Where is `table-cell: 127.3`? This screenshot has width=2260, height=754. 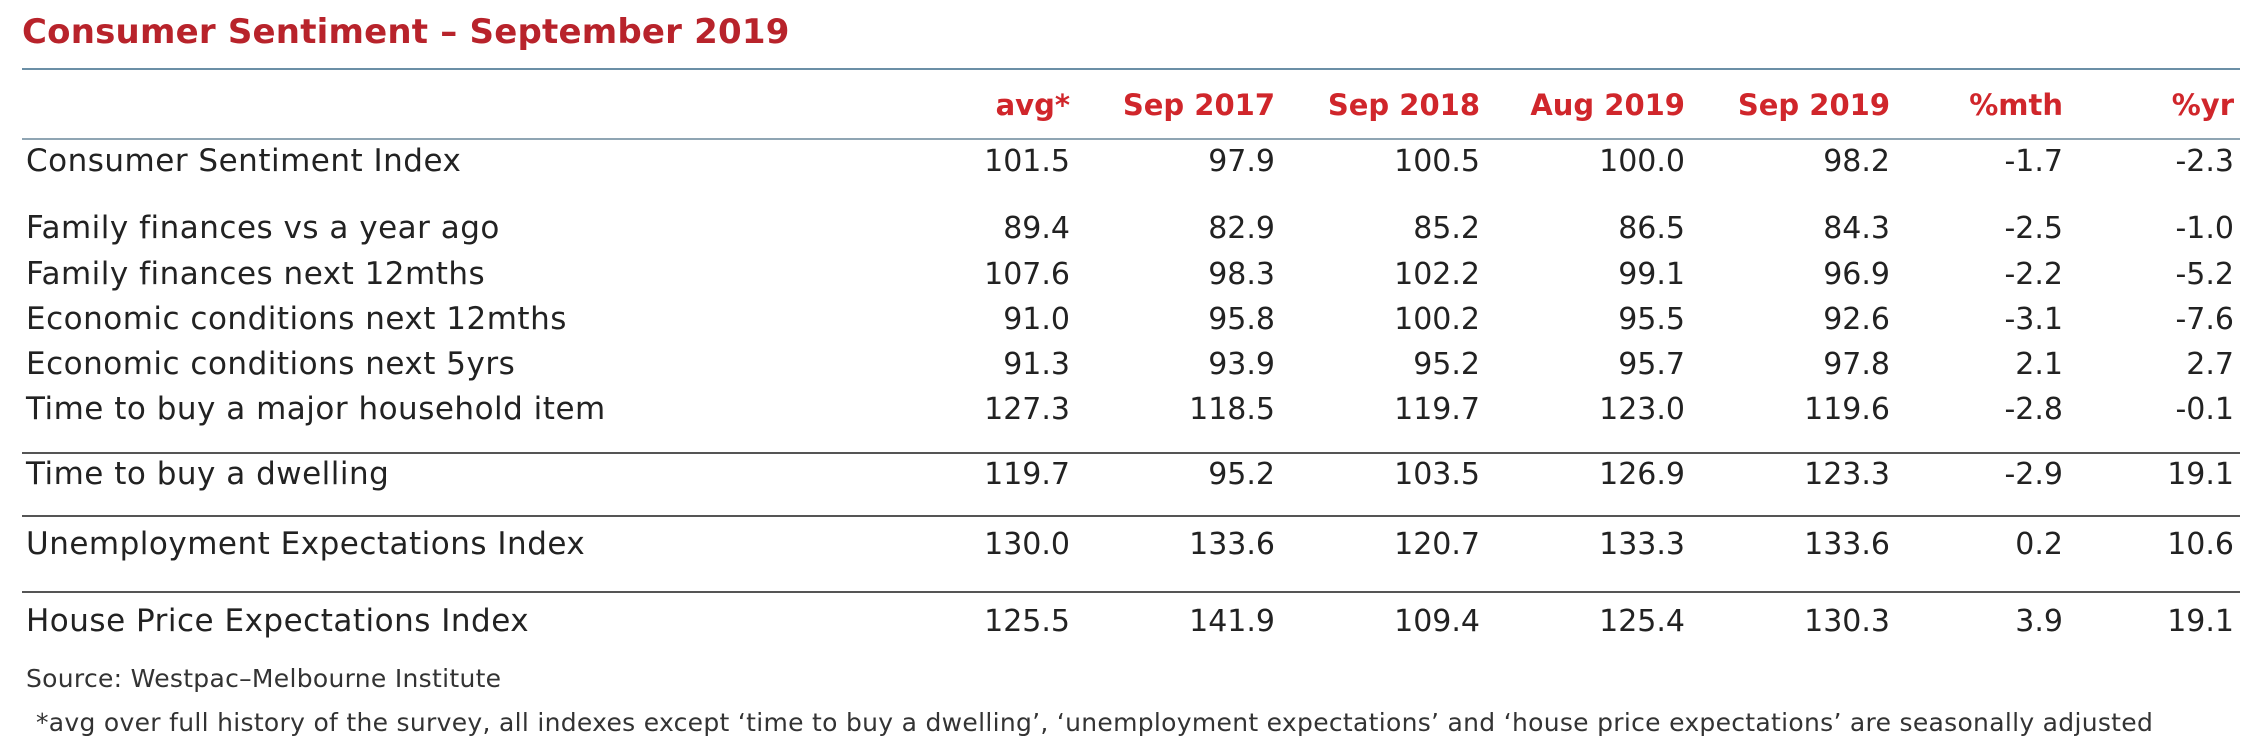 table-cell: 127.3 is located at coordinates (1027, 409).